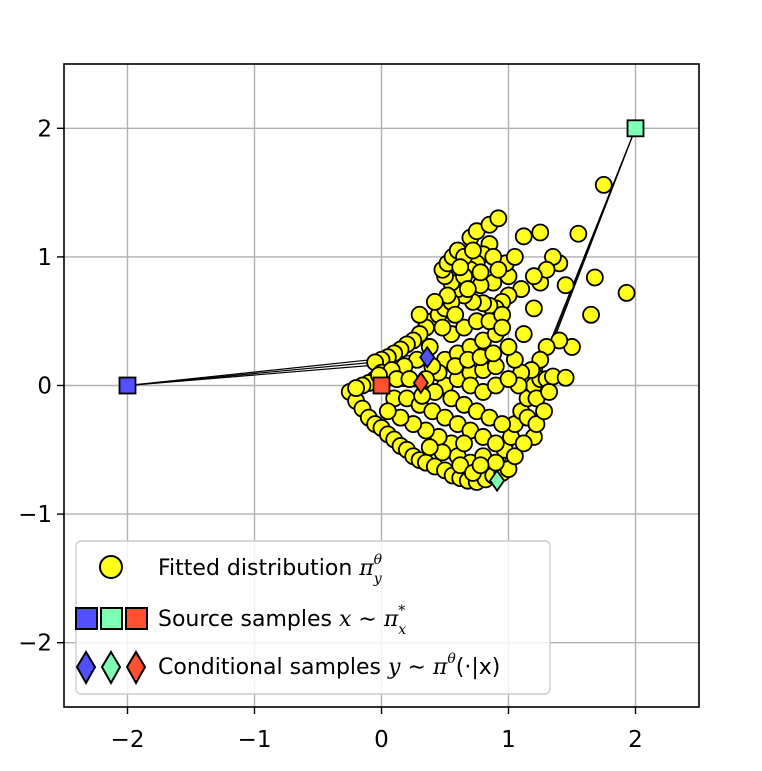  I want to click on x-axis-ticks: −2 −1 0 1 2, so click(377, 730).